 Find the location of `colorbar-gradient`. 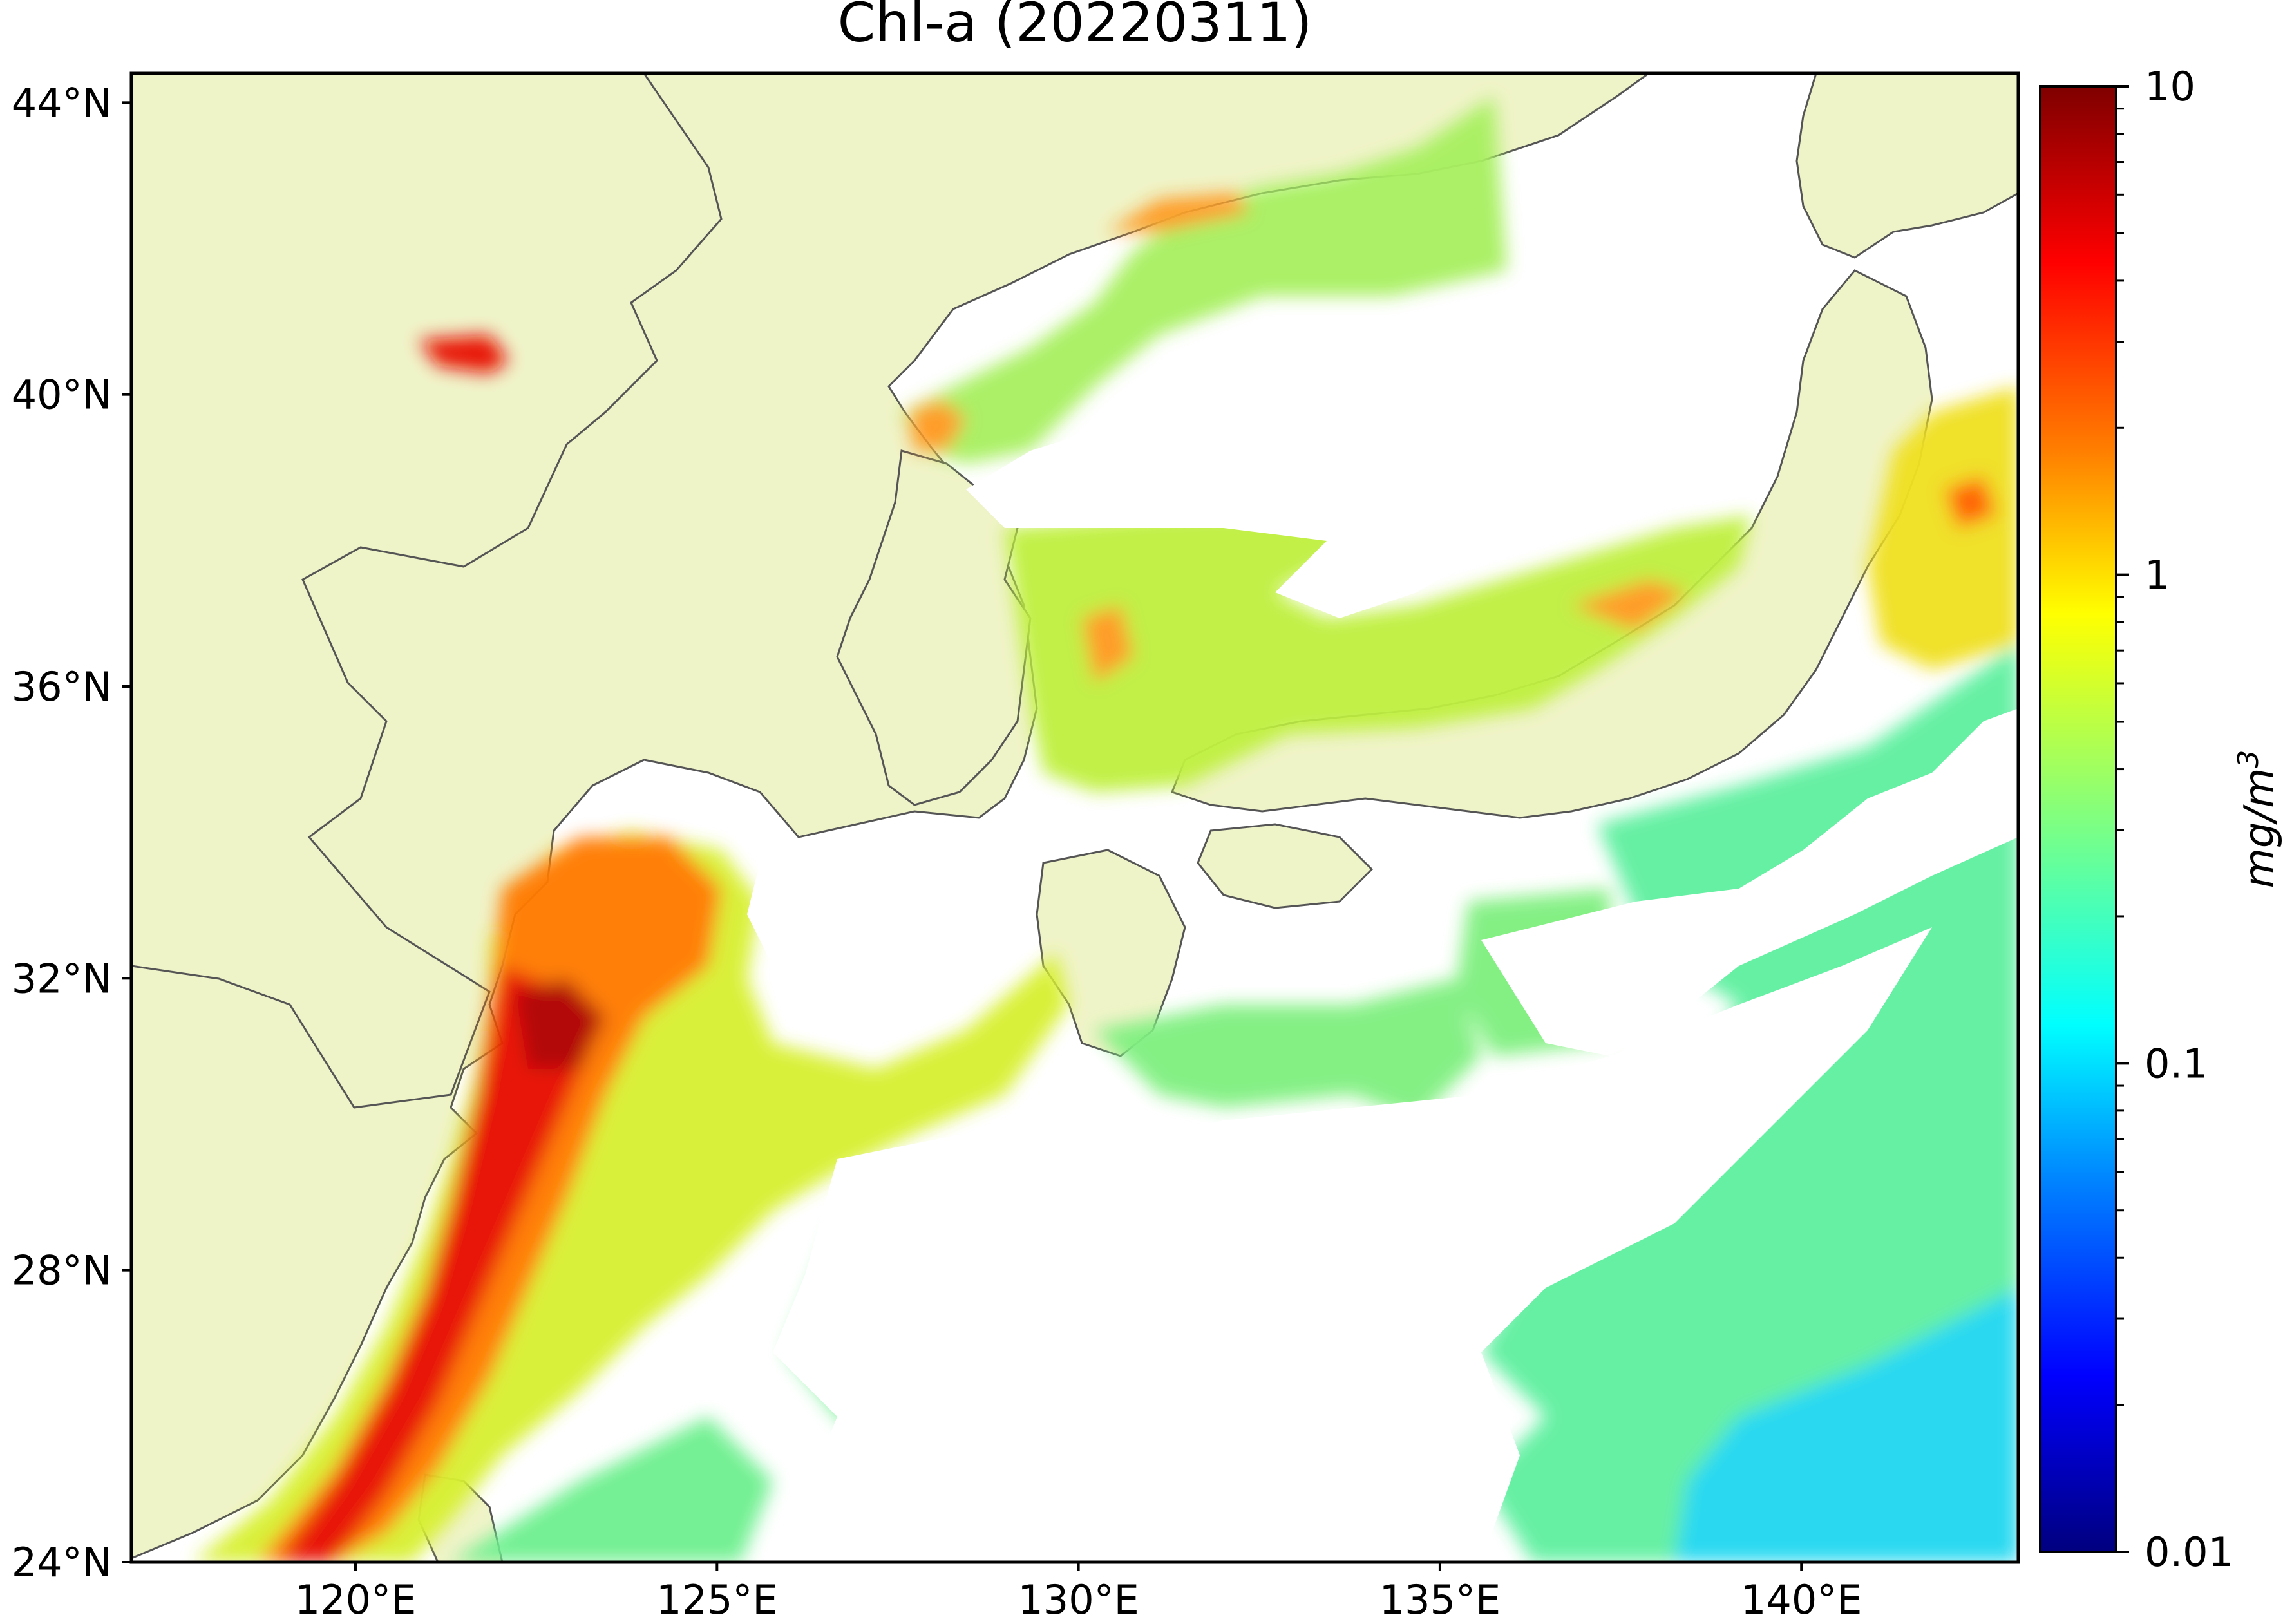

colorbar-gradient is located at coordinates (2078, 819).